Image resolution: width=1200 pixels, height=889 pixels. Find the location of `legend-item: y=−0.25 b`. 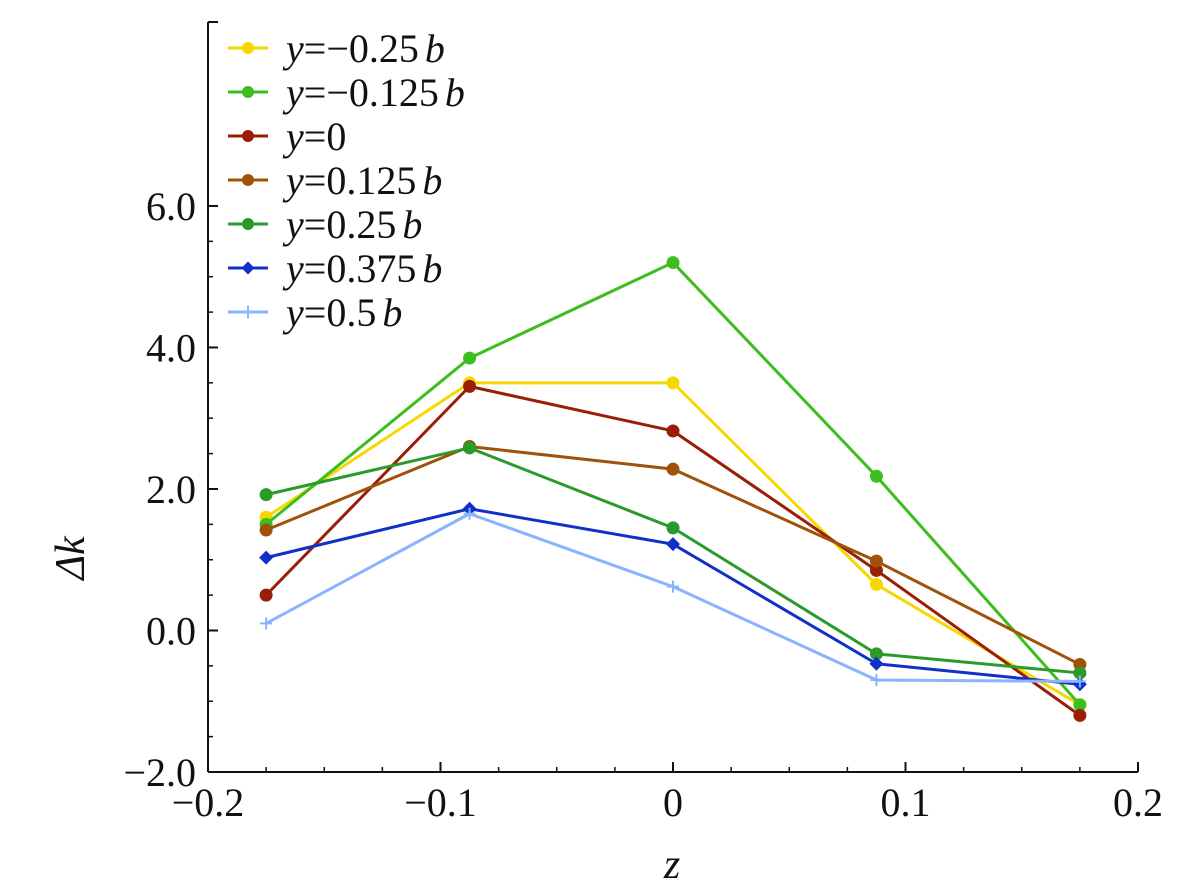

legend-item: y=−0.25 b is located at coordinates (336, 48).